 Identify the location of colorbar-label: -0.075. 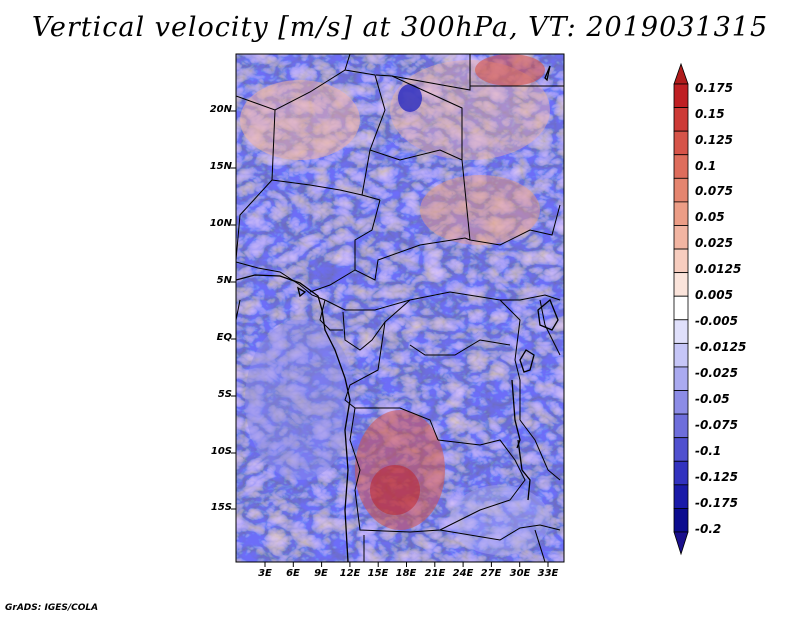
(716, 425).